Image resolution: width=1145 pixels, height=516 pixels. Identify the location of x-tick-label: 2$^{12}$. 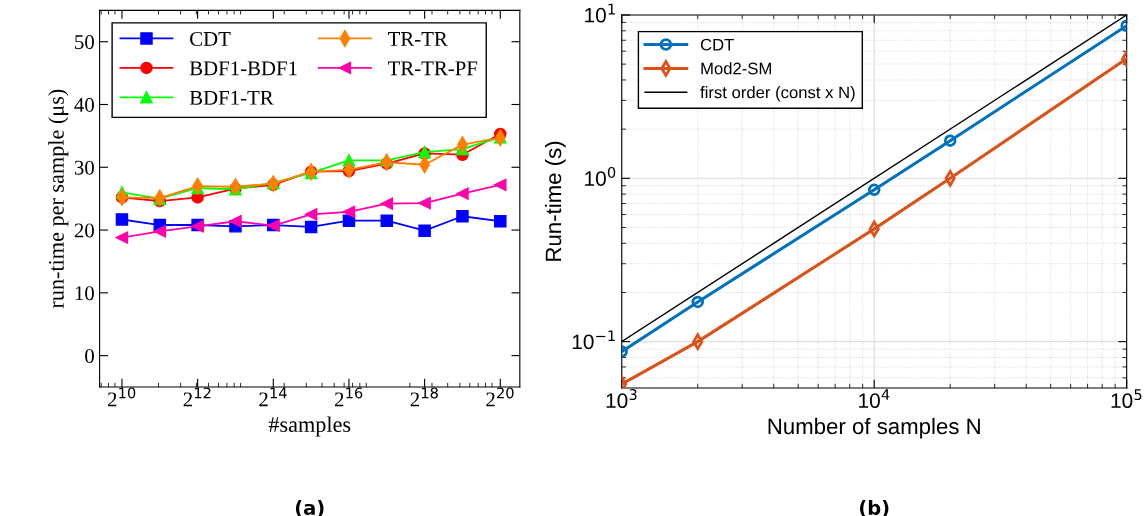
(197, 397).